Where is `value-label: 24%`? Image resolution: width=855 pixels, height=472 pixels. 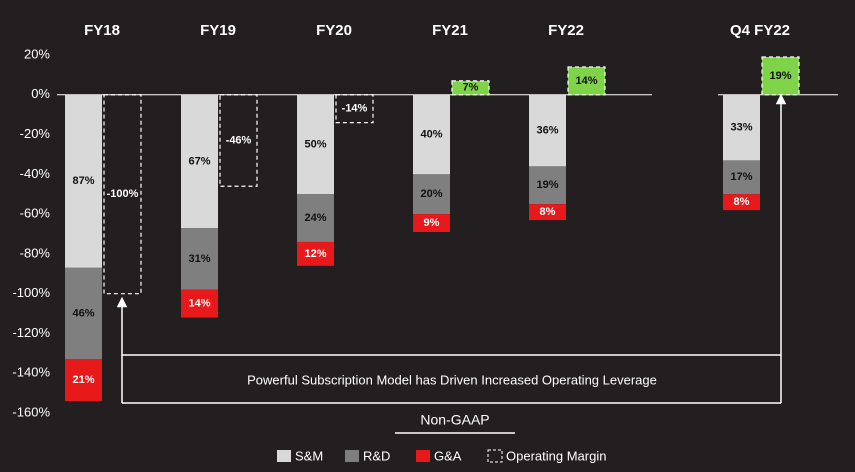
value-label: 24% is located at coordinates (315, 218).